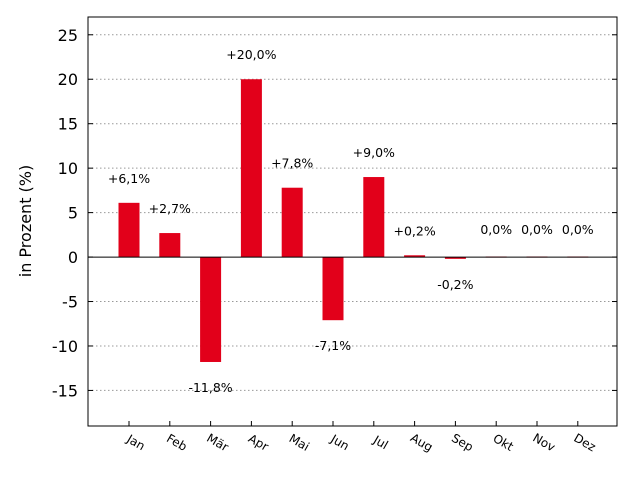  What do you see at coordinates (462, 442) in the screenshot?
I see `xtick-label-Sep: Sep` at bounding box center [462, 442].